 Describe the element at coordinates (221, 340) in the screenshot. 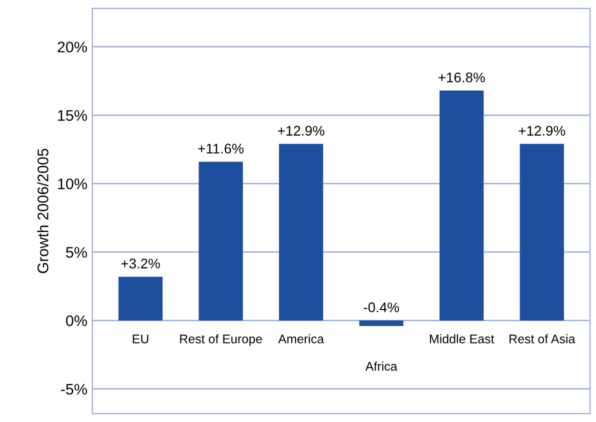

I see `x-tick-label: Rest of Europe` at that location.